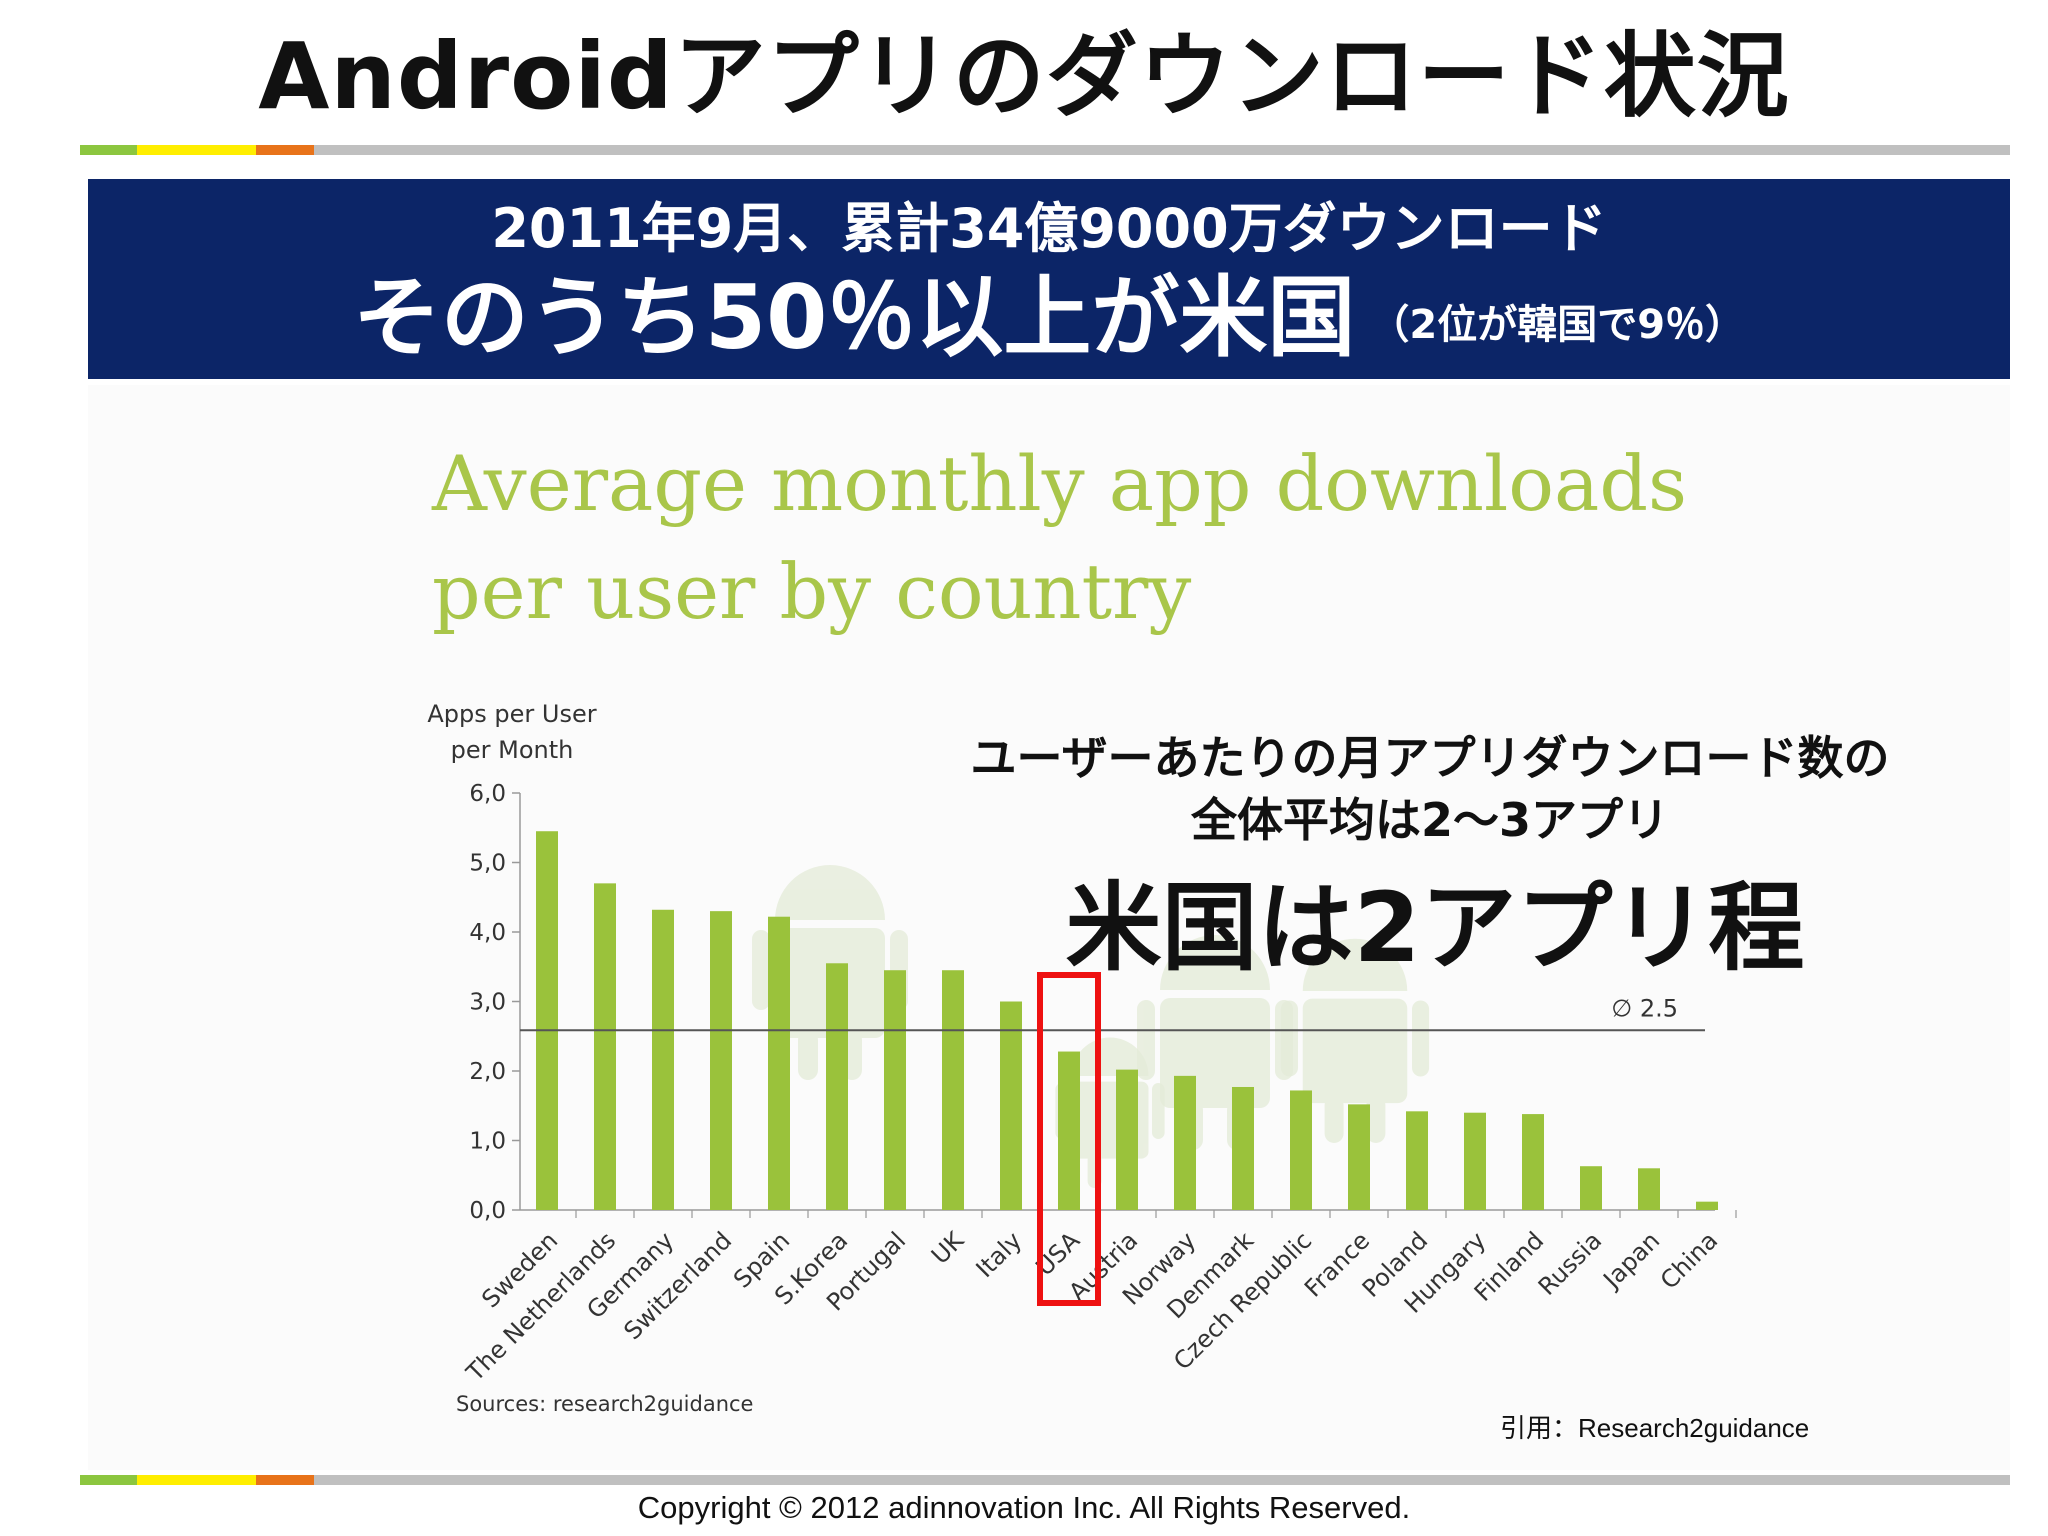 This screenshot has height=1536, width=2048. I want to click on y-tick-label: 1,0, so click(487, 1142).